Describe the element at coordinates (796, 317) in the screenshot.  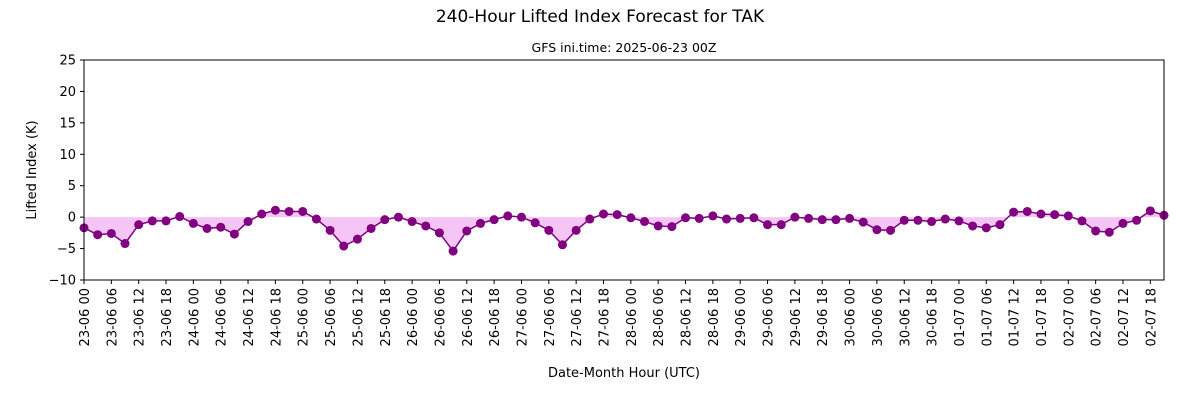
I see `x-tick-label: 29-06 12` at that location.